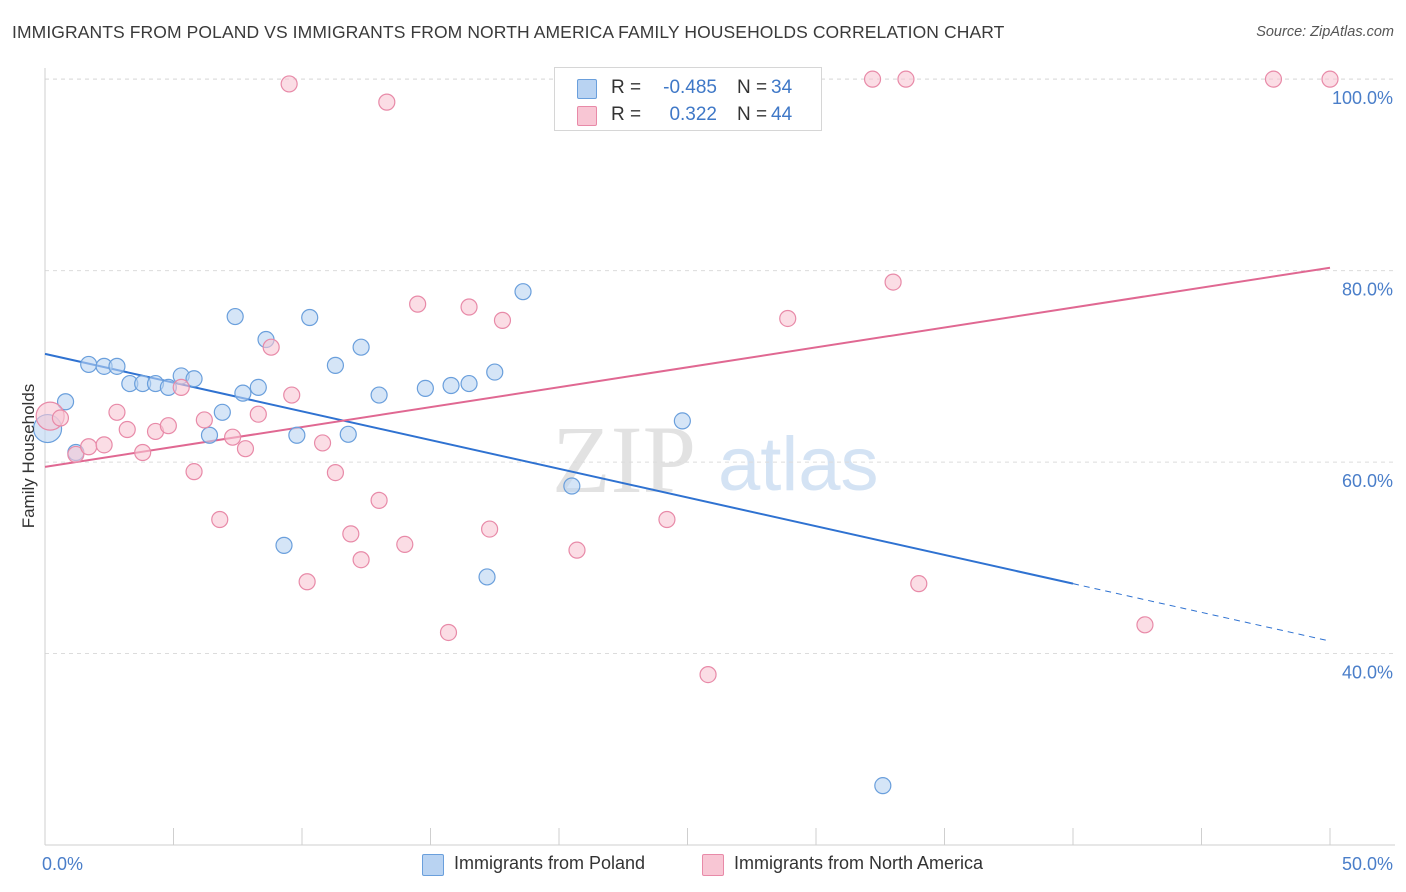 Image resolution: width=1406 pixels, height=892 pixels. Describe the element at coordinates (550, 863) in the screenshot. I see `series-label-poland: Immigrants from Poland` at that location.